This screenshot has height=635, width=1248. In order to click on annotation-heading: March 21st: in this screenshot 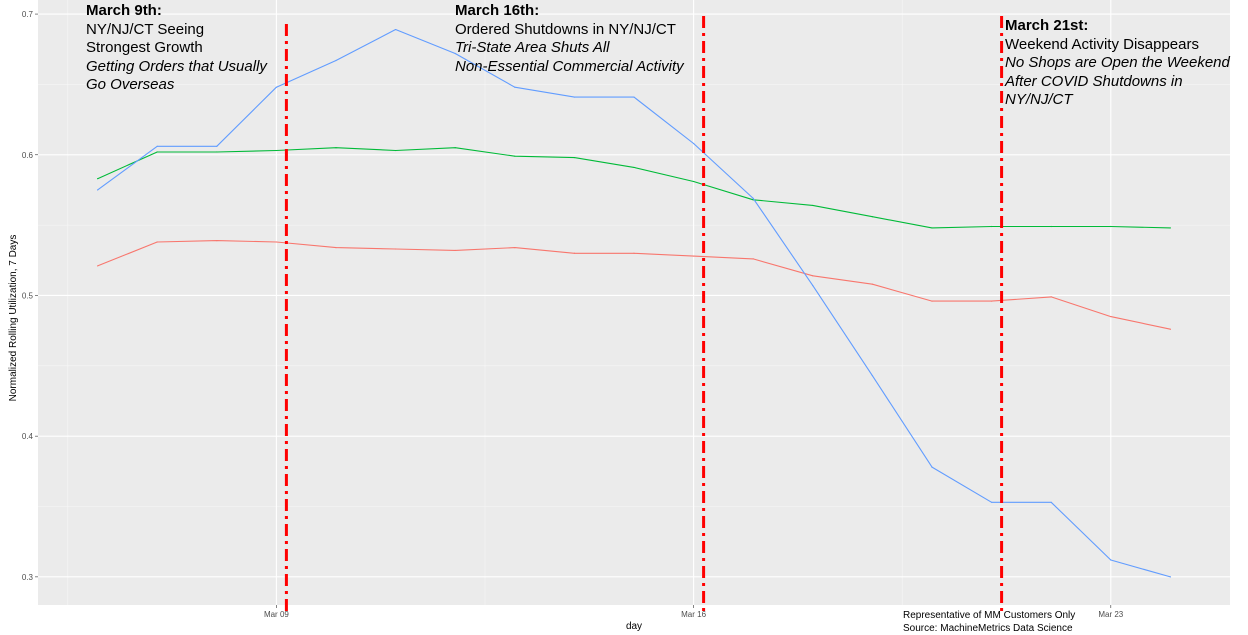, I will do `click(1047, 25)`.